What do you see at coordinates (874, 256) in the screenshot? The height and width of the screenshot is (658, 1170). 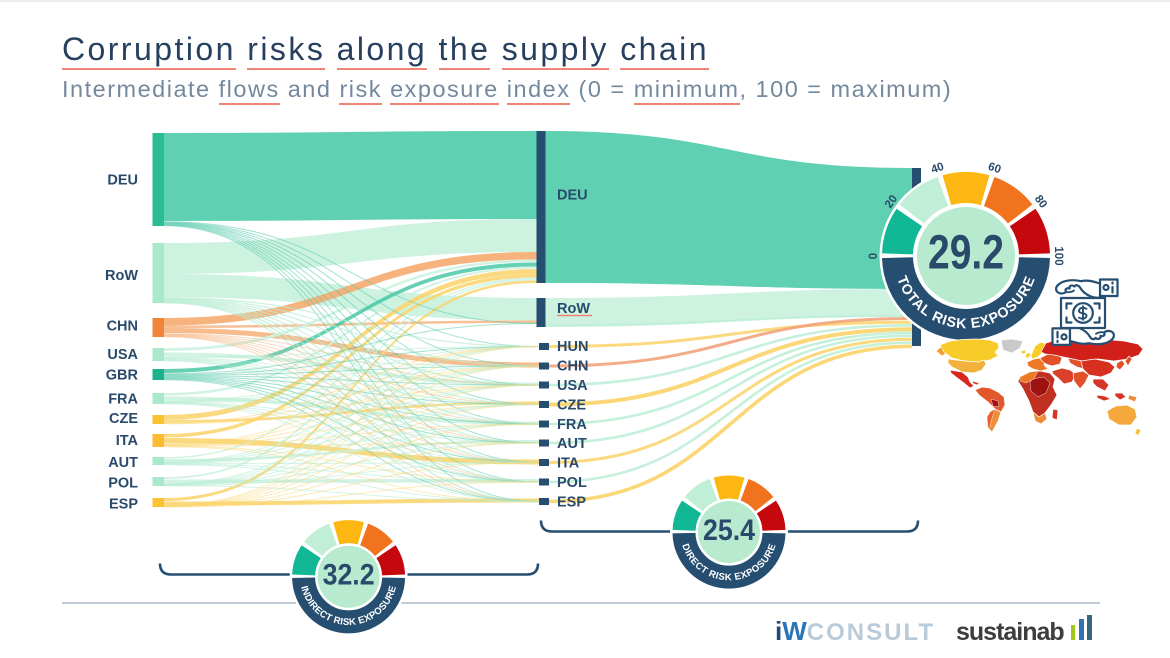 I see `svg-text: 0` at bounding box center [874, 256].